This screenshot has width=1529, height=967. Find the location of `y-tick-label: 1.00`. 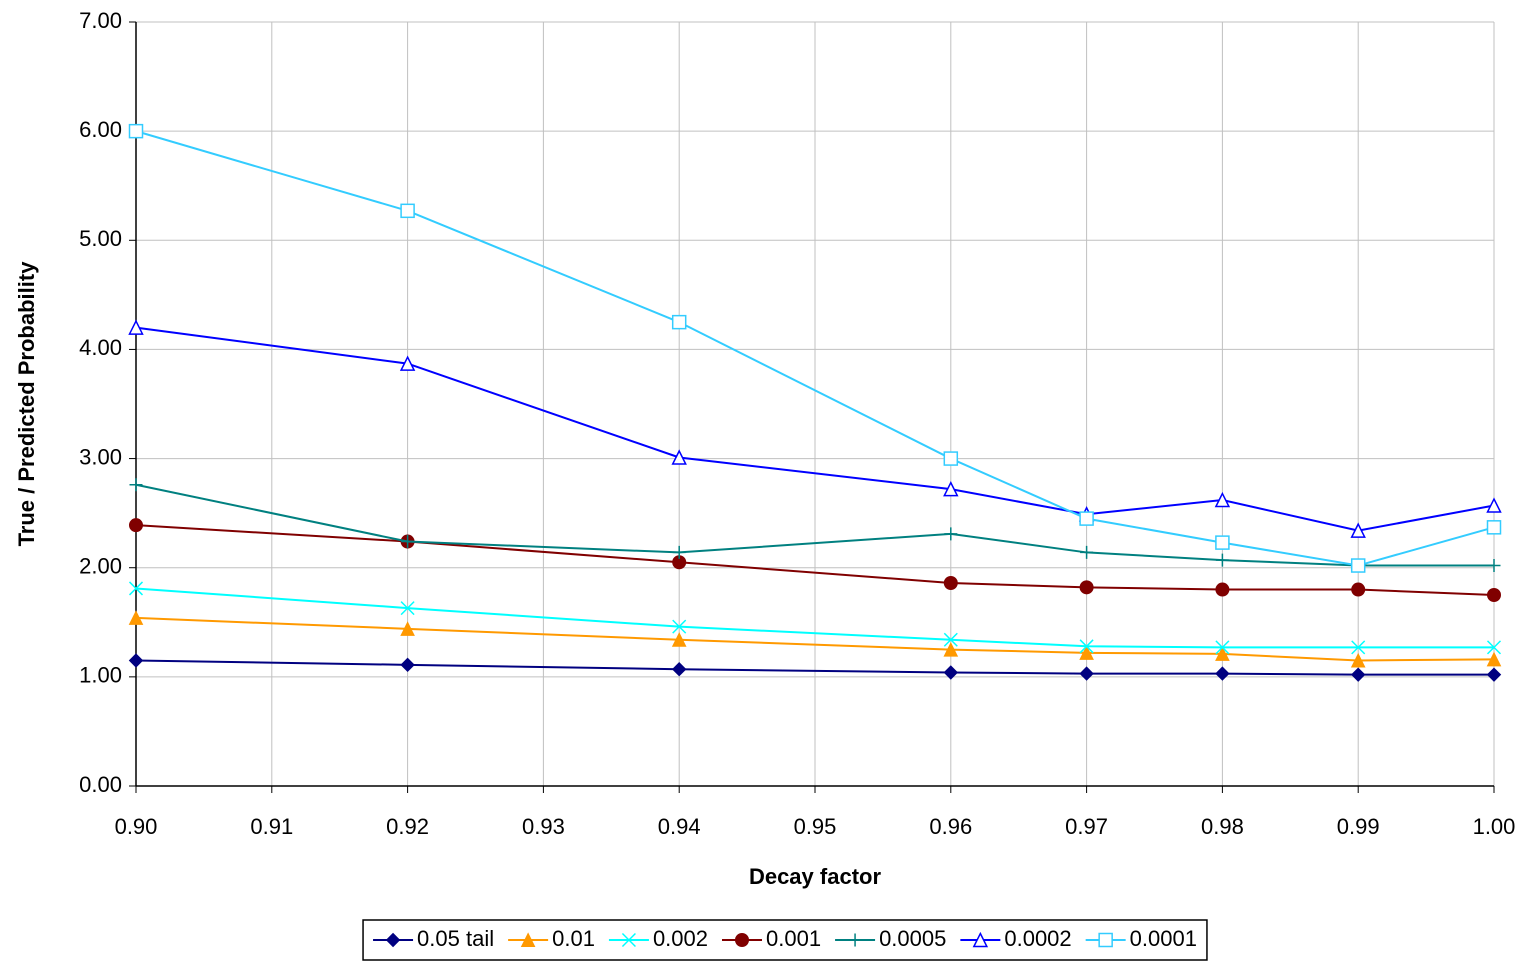

y-tick-label: 1.00 is located at coordinates (100, 675).